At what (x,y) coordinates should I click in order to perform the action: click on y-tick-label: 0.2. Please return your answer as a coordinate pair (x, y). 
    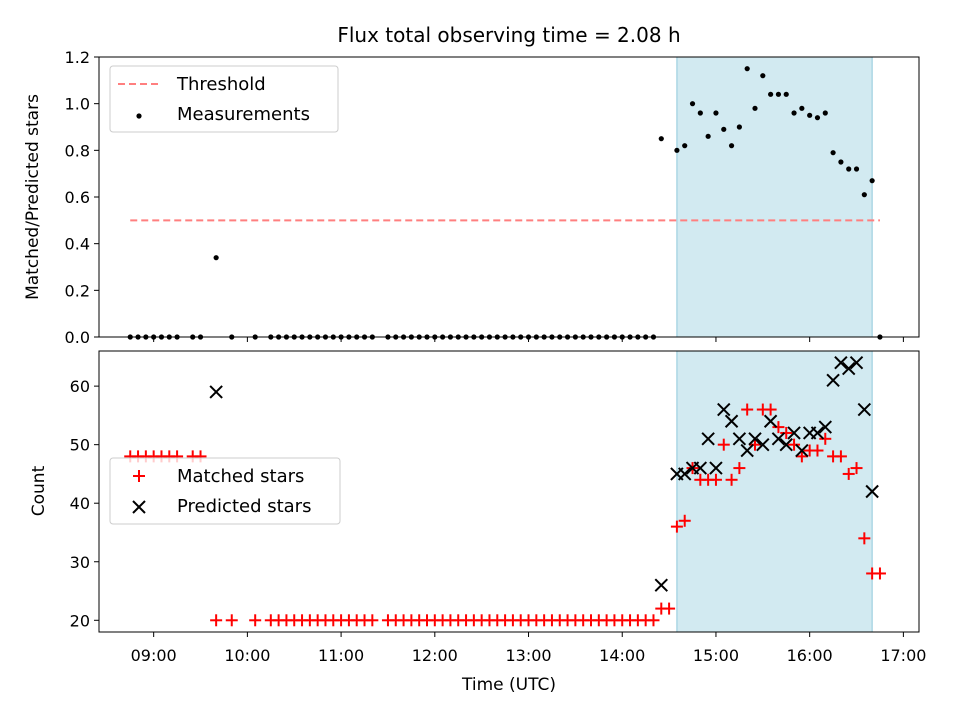
    Looking at the image, I should click on (77, 290).